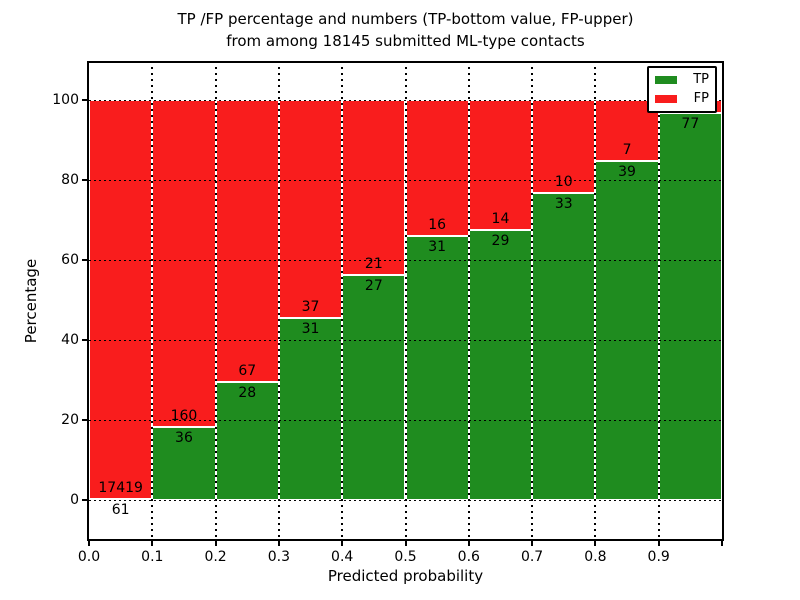 This screenshot has width=800, height=600. What do you see at coordinates (31, 301) in the screenshot?
I see `y-axis-label: Percentage` at bounding box center [31, 301].